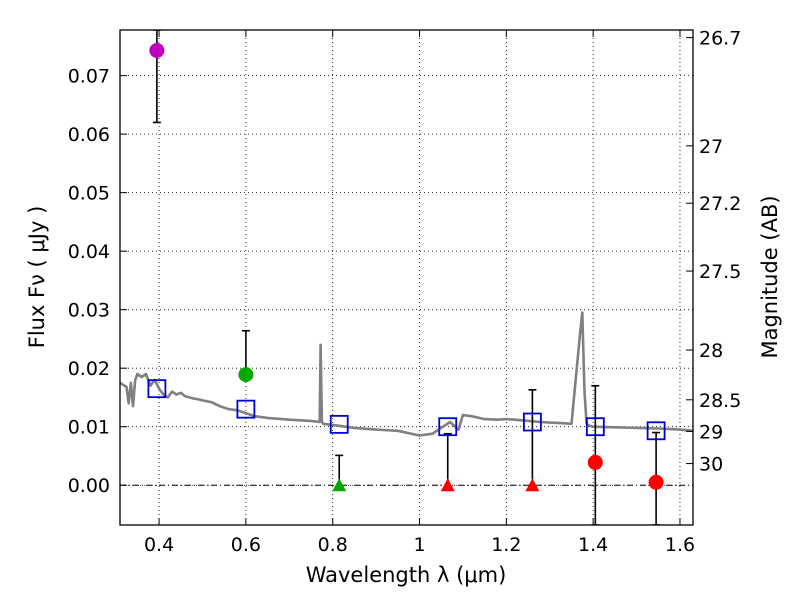 The height and width of the screenshot is (600, 800). I want to click on x-tick-label: 1, so click(419, 545).